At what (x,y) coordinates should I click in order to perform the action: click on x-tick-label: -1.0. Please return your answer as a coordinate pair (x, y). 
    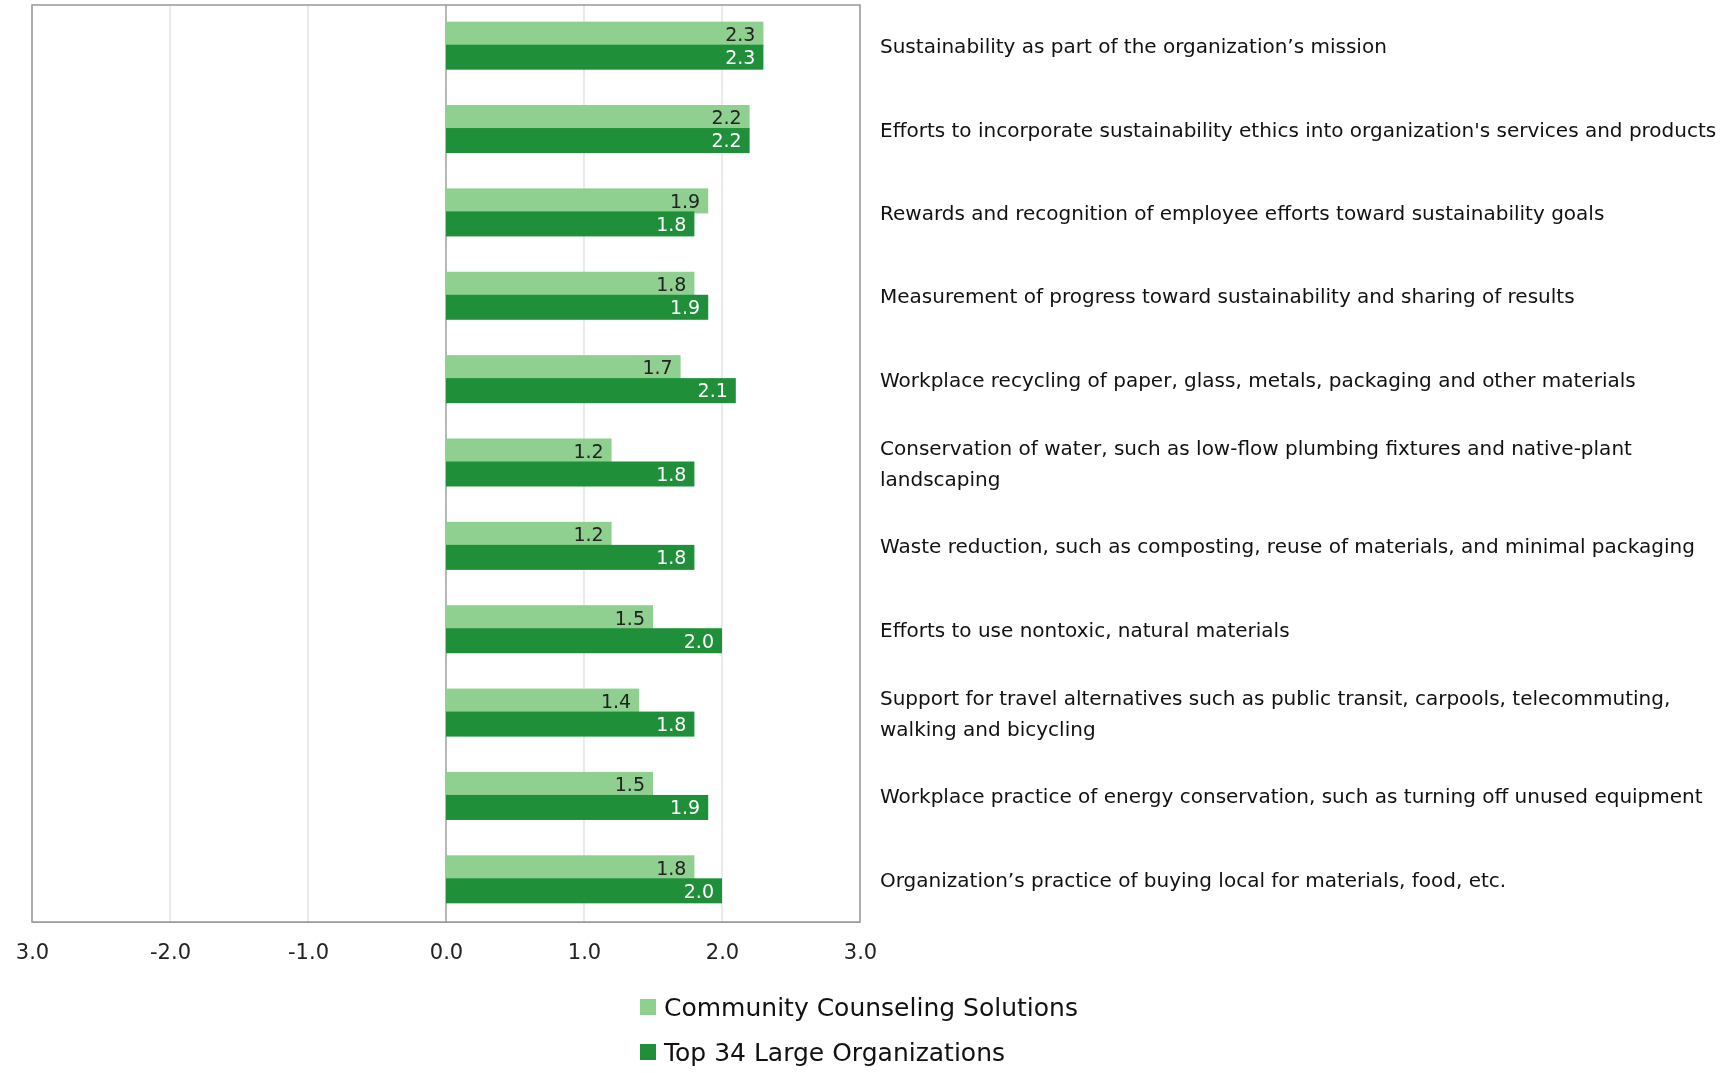
    Looking at the image, I should click on (308, 951).